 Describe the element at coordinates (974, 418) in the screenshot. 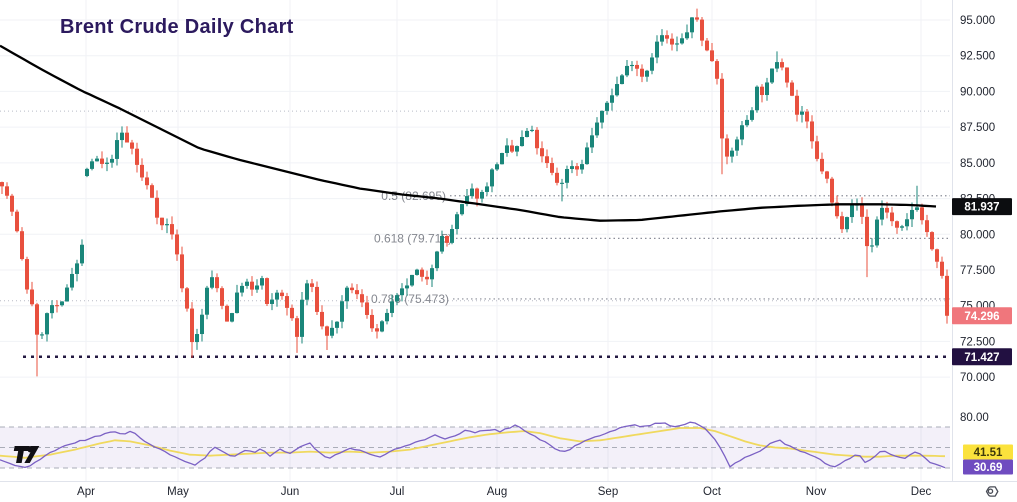

I see `rsi-tick-label: 80.00` at that location.